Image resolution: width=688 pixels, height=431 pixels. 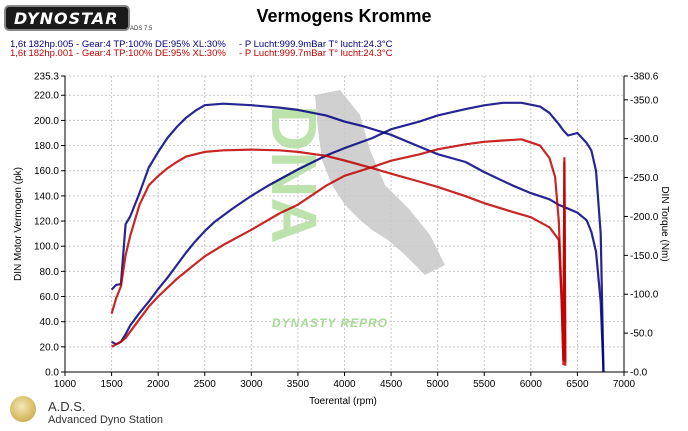 I want to click on y-tick-label: 180.0, so click(x=46, y=146).